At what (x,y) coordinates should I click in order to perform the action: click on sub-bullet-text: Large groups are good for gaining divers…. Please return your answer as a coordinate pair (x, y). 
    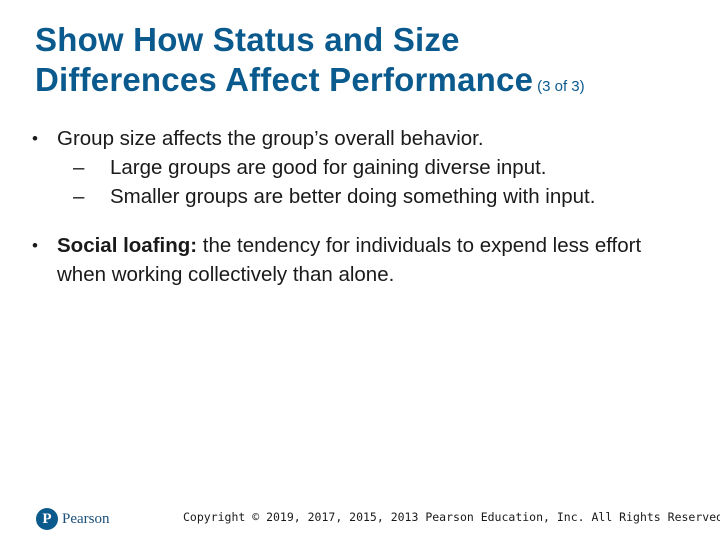
    Looking at the image, I should click on (328, 167).